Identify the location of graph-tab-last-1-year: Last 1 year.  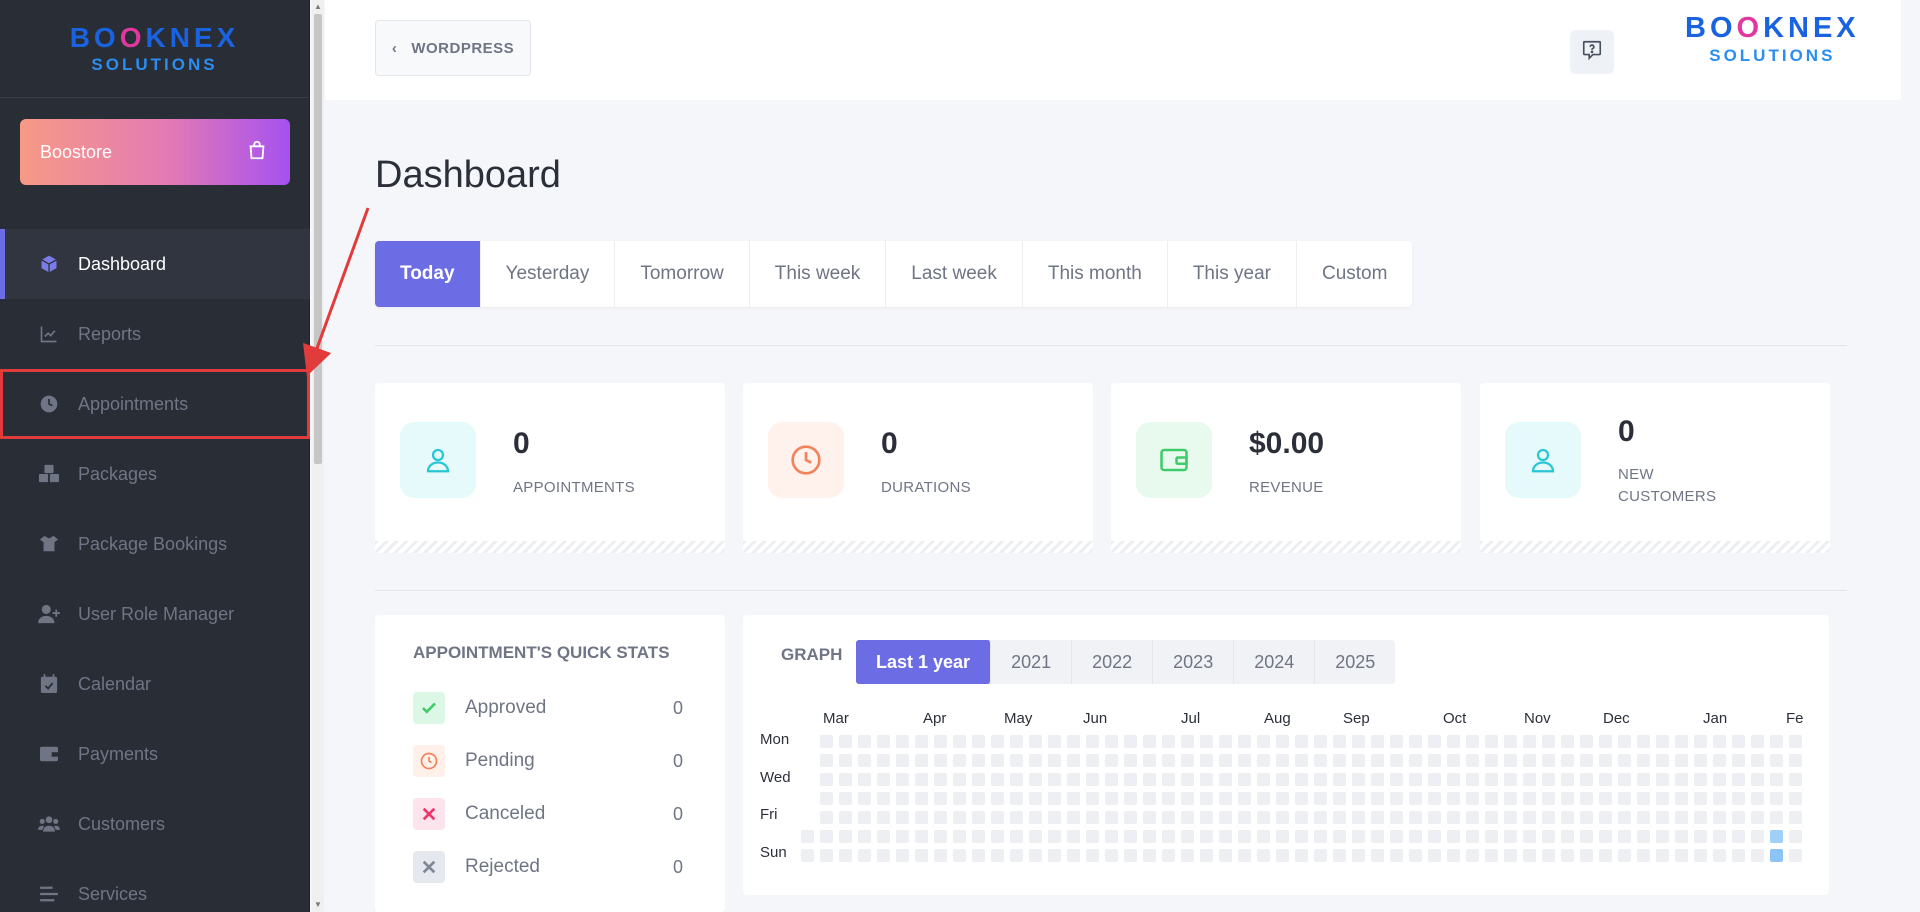
(924, 662).